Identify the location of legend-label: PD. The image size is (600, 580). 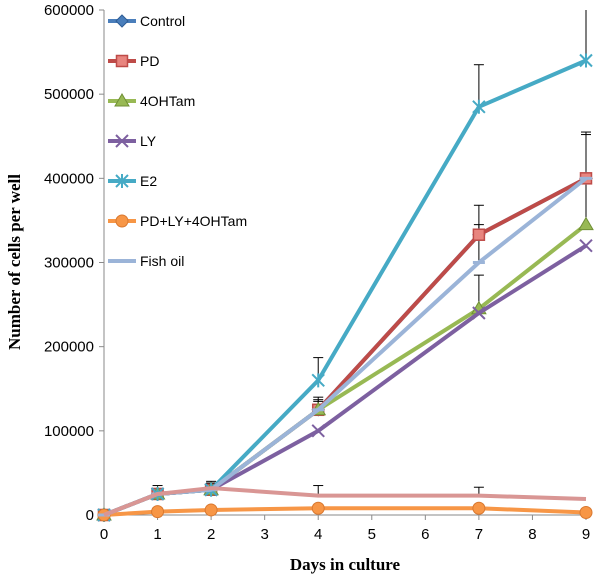
(149, 61).